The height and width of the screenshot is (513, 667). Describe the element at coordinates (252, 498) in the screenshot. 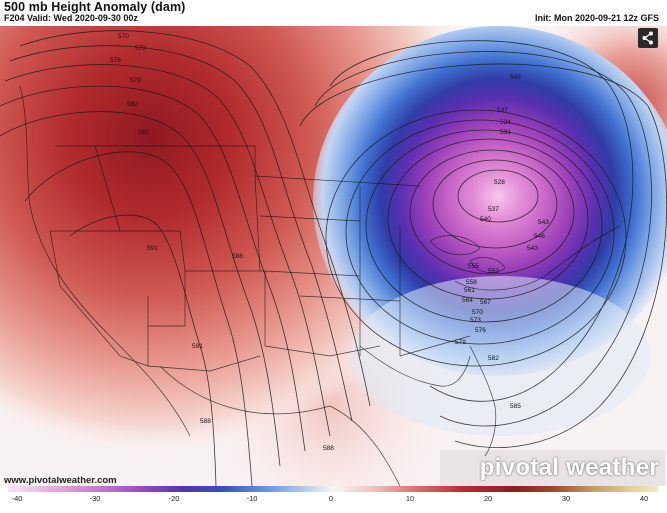

I see `colorbar-tick: -10` at that location.